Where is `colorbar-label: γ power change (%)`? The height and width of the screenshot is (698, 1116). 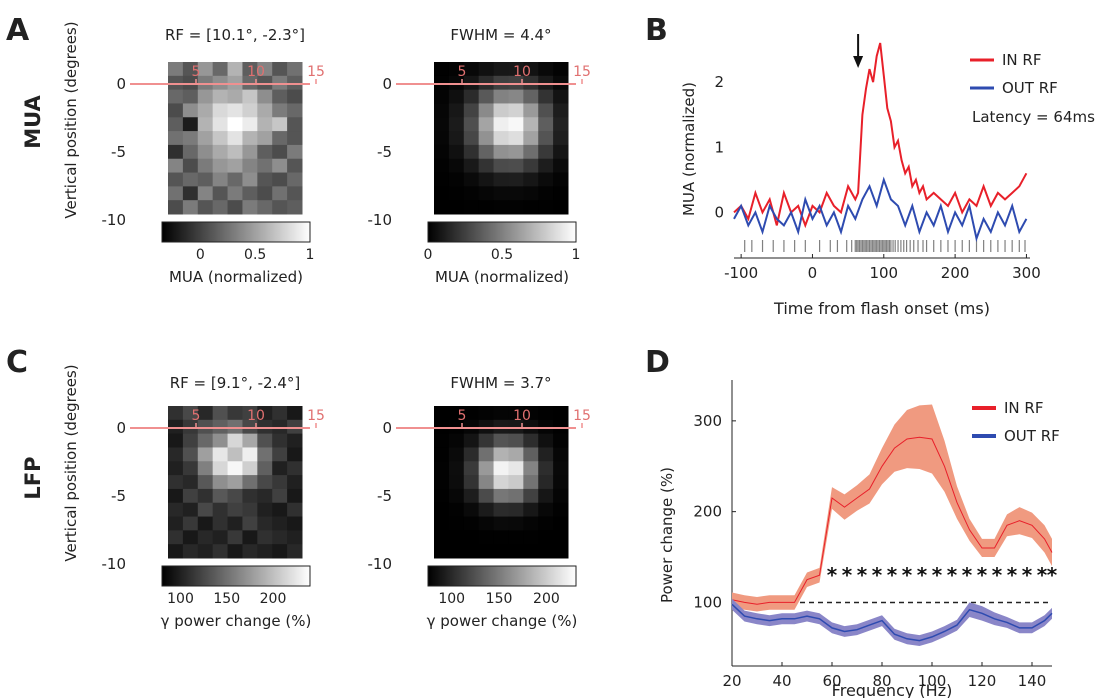
colorbar-label: γ power change (%) is located at coordinates (236, 621).